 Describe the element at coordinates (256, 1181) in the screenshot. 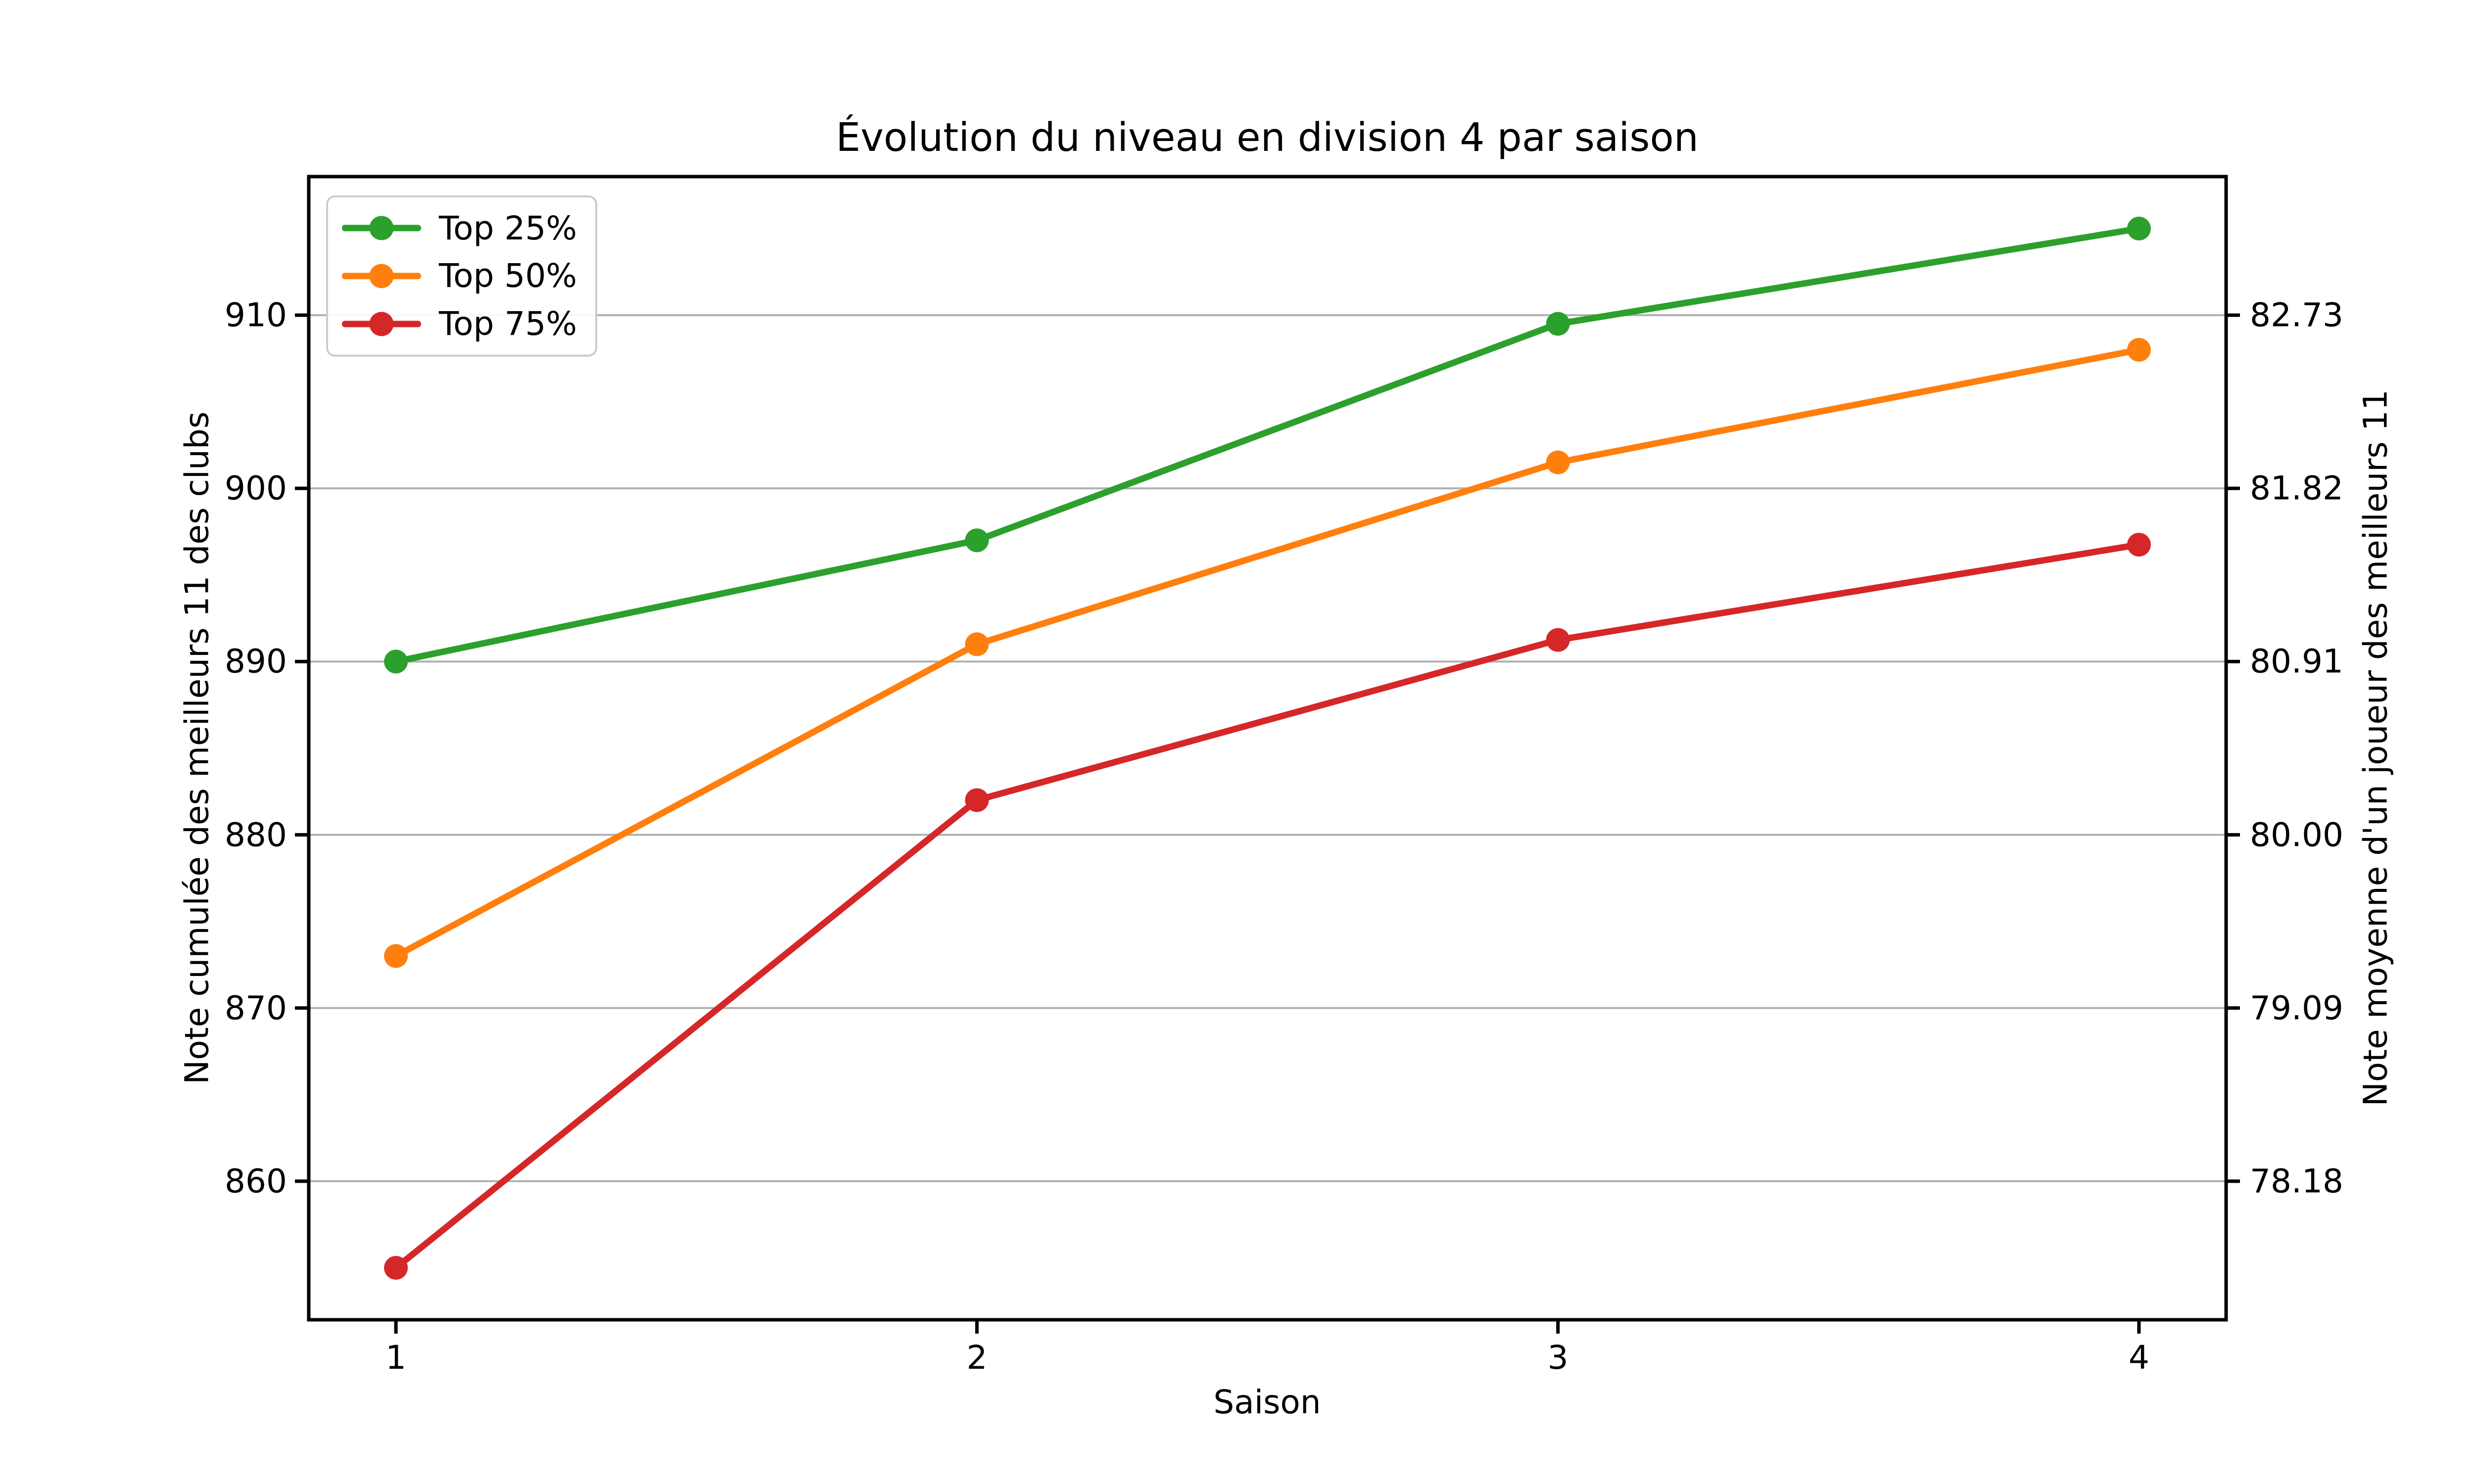

I see `y-tick-label-left: 860` at that location.